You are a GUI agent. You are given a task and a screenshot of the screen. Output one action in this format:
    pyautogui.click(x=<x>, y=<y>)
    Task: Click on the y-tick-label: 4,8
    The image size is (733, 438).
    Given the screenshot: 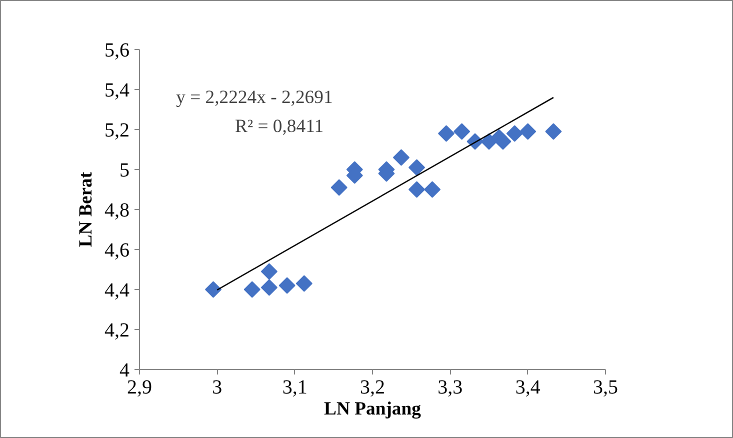 What is the action you would take?
    pyautogui.click(x=117, y=211)
    